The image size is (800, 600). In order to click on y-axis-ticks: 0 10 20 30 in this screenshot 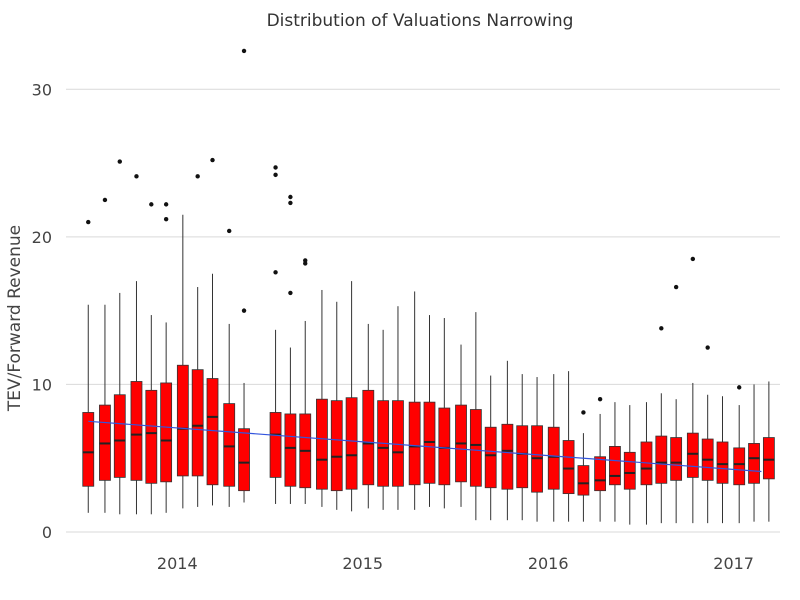, I will do `click(42, 311)`.